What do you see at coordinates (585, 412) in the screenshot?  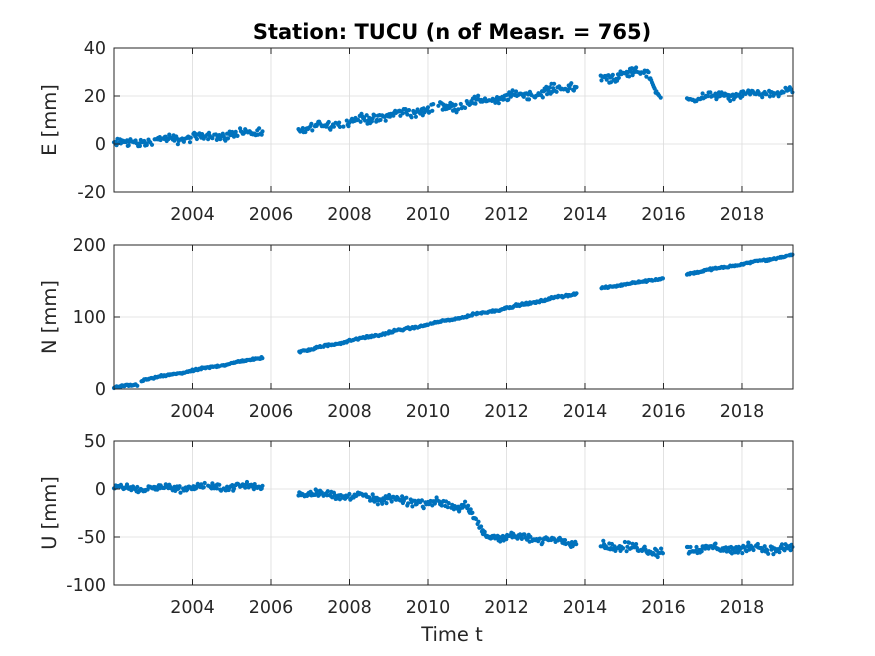 I see `x-tick-label: 2014` at bounding box center [585, 412].